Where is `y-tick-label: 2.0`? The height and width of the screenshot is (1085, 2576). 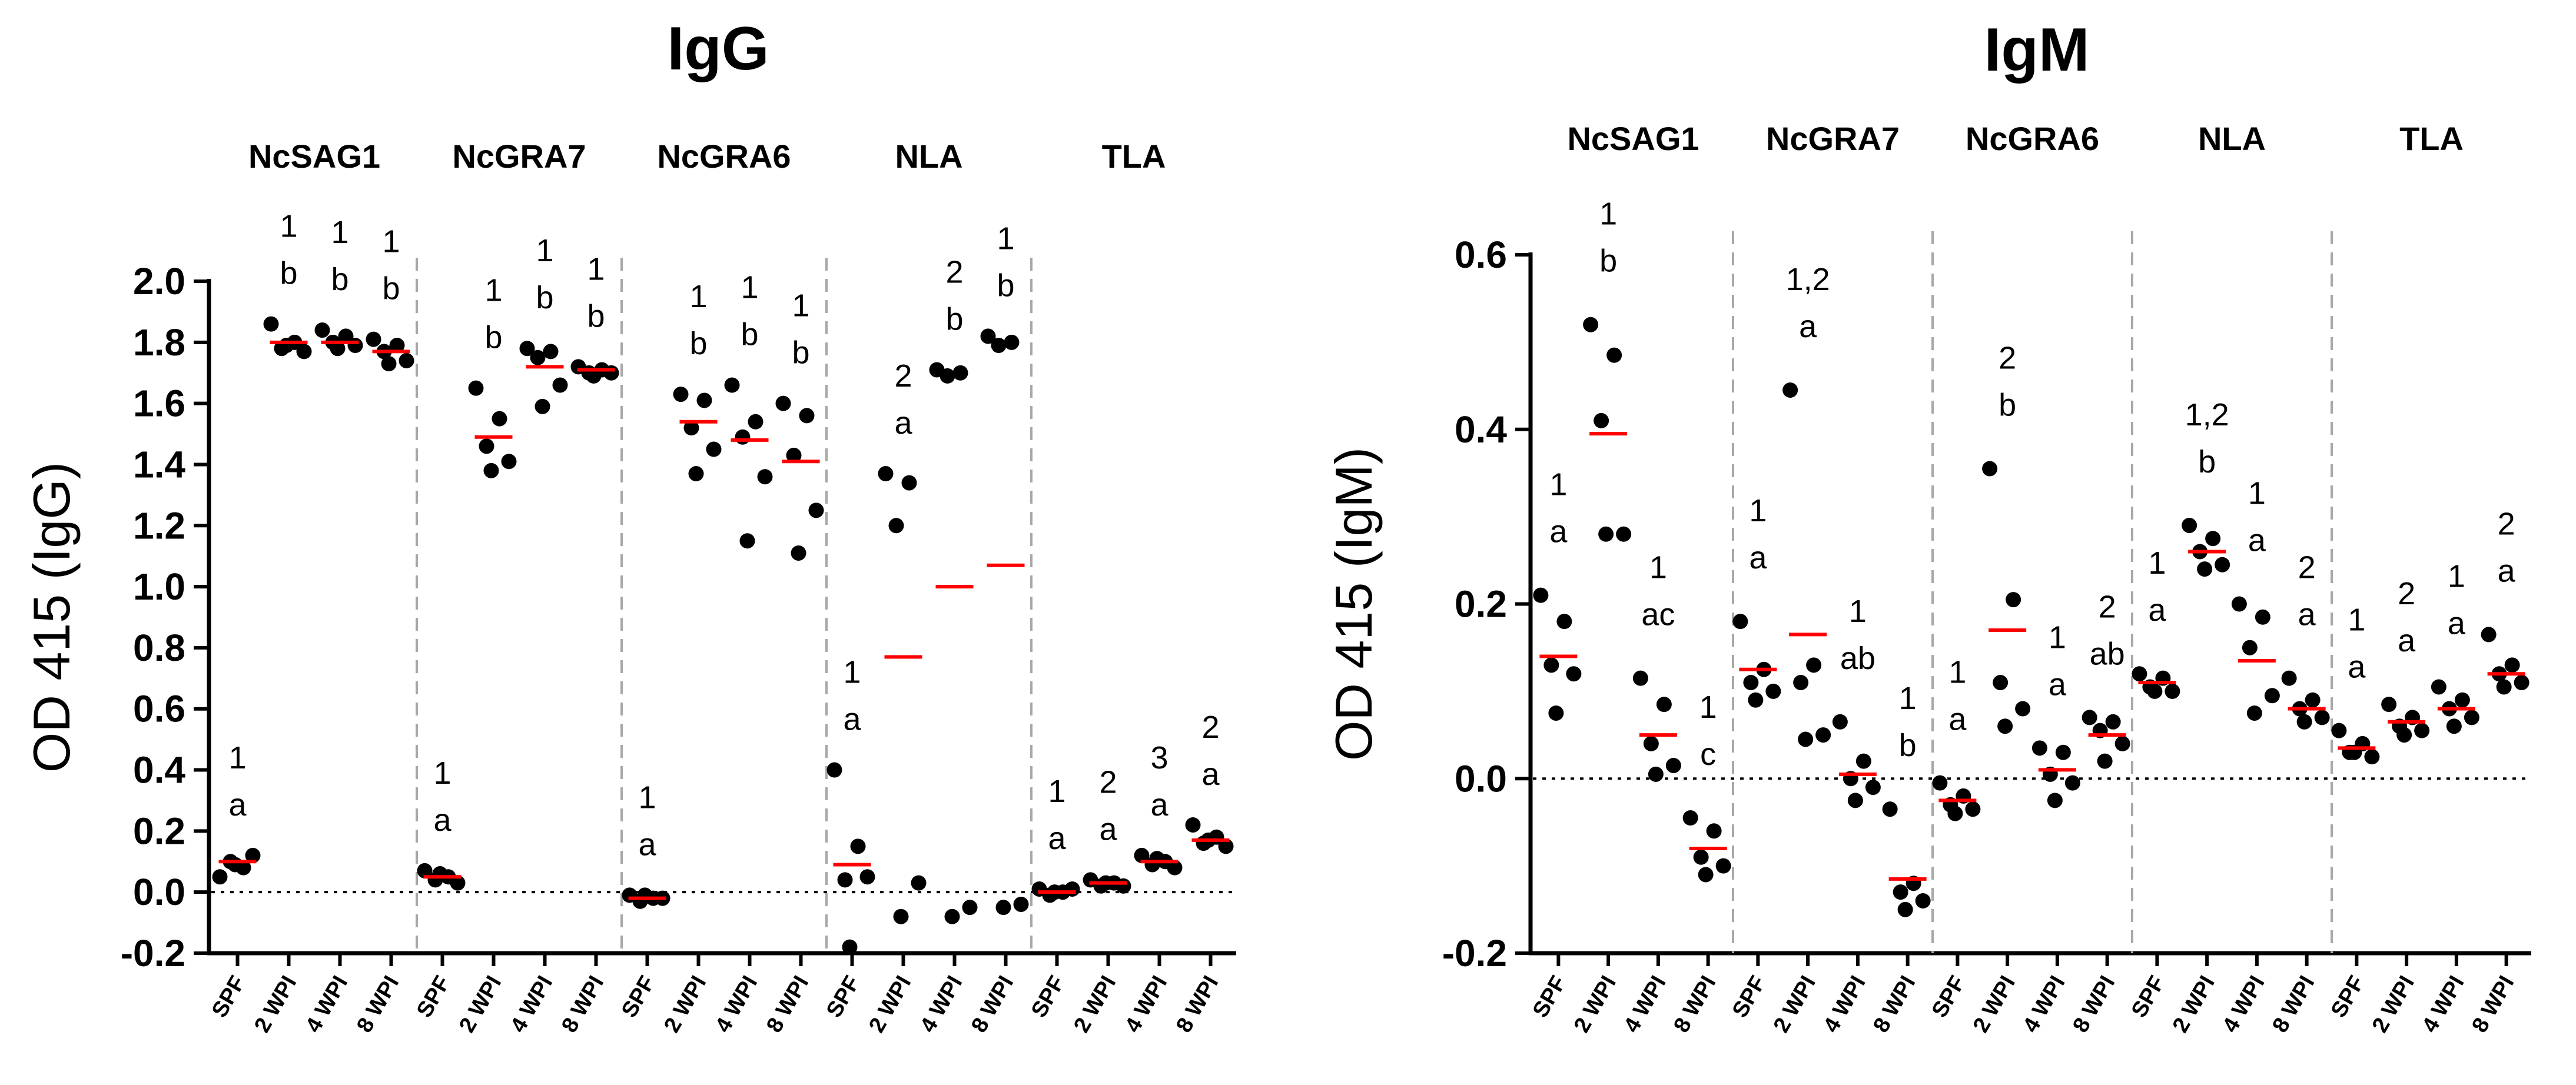
y-tick-label: 2.0 is located at coordinates (159, 281).